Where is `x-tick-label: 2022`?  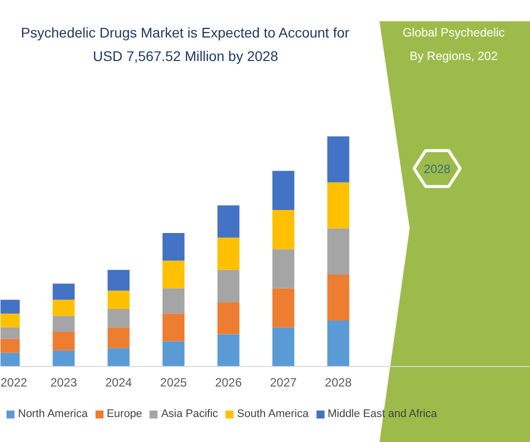 x-tick-label: 2022 is located at coordinates (14, 383).